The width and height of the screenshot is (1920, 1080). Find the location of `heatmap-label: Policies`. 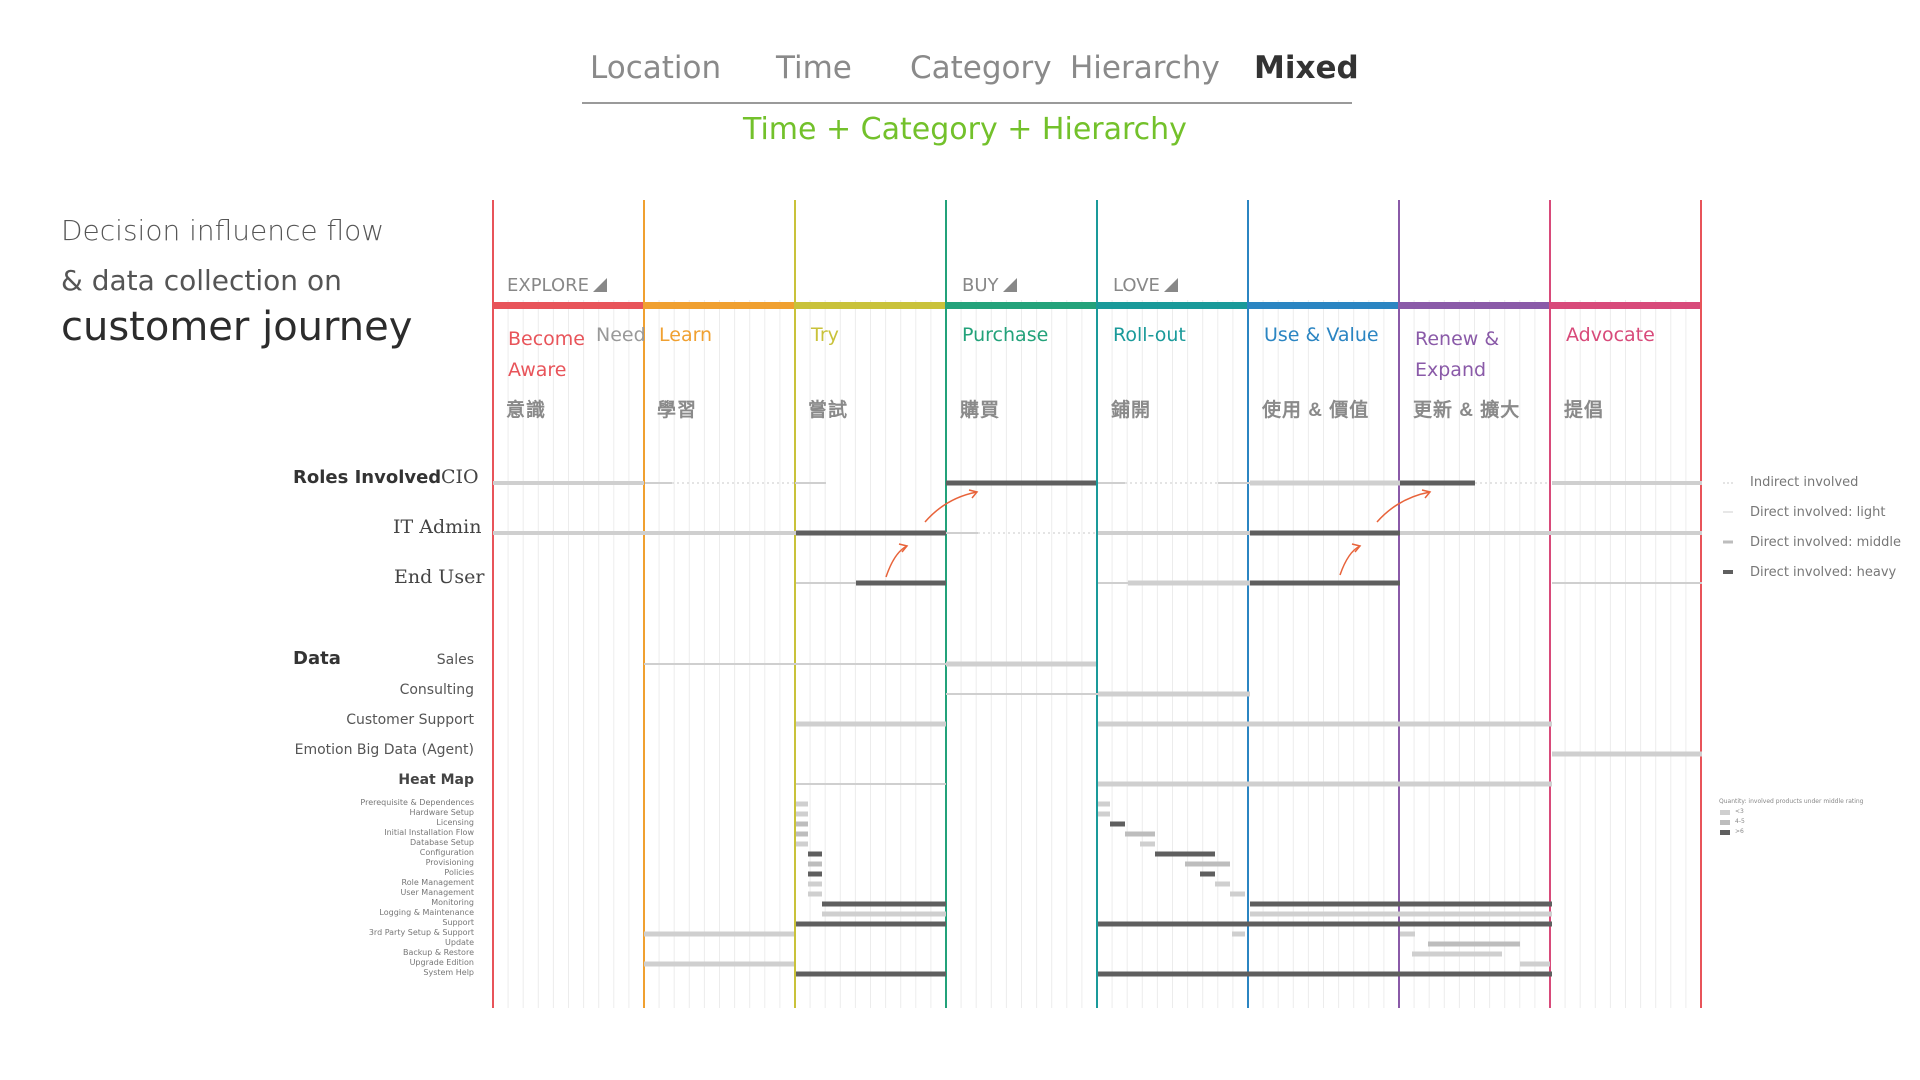

heatmap-label: Policies is located at coordinates (459, 872).